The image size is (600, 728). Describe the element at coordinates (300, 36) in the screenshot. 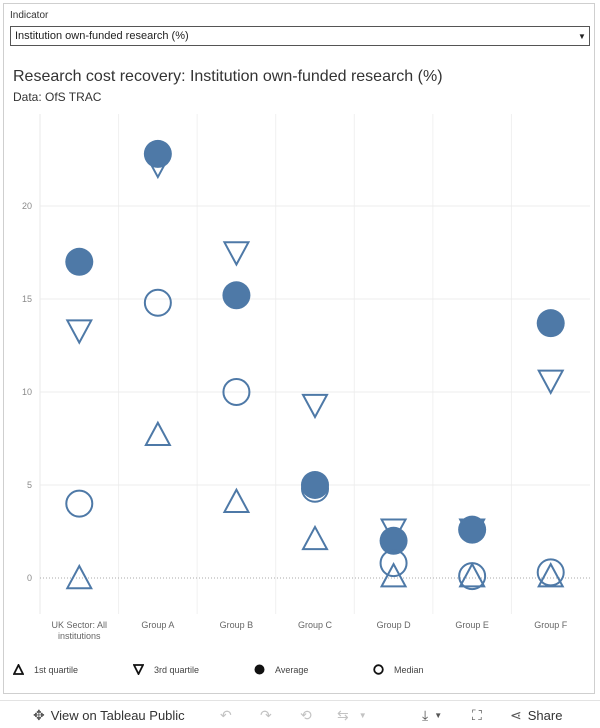

I see `indicator-dropdown: Institution own-funded research (%) ▼` at that location.